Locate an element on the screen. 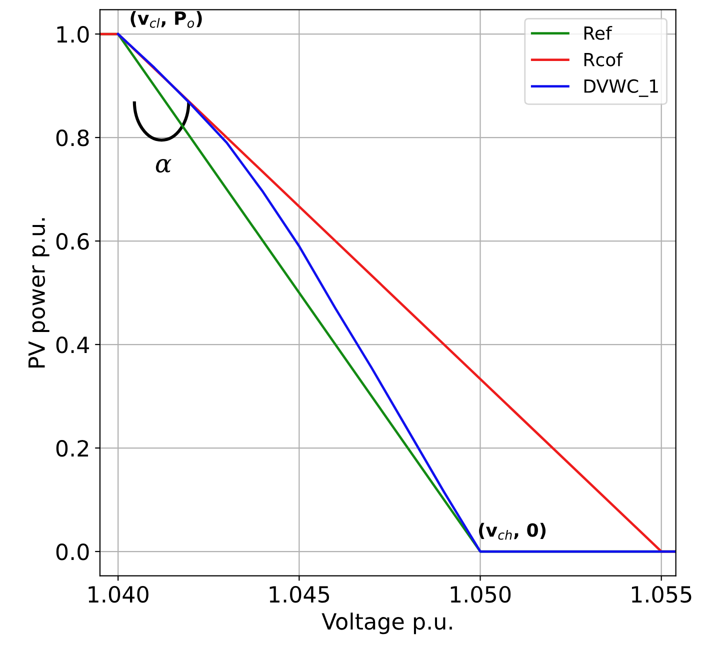 This screenshot has height=647, width=704. annotation: (v$_{ch}$, 0) is located at coordinates (512, 531).